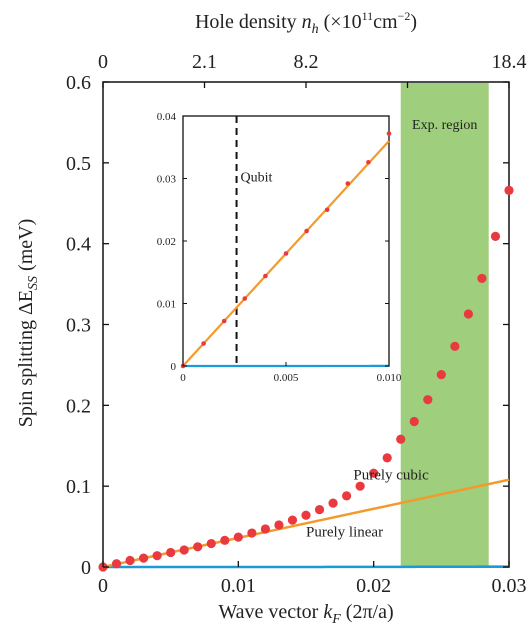 The height and width of the screenshot is (635, 532). I want to click on y-axis-title-sub: SS, so click(33, 283).